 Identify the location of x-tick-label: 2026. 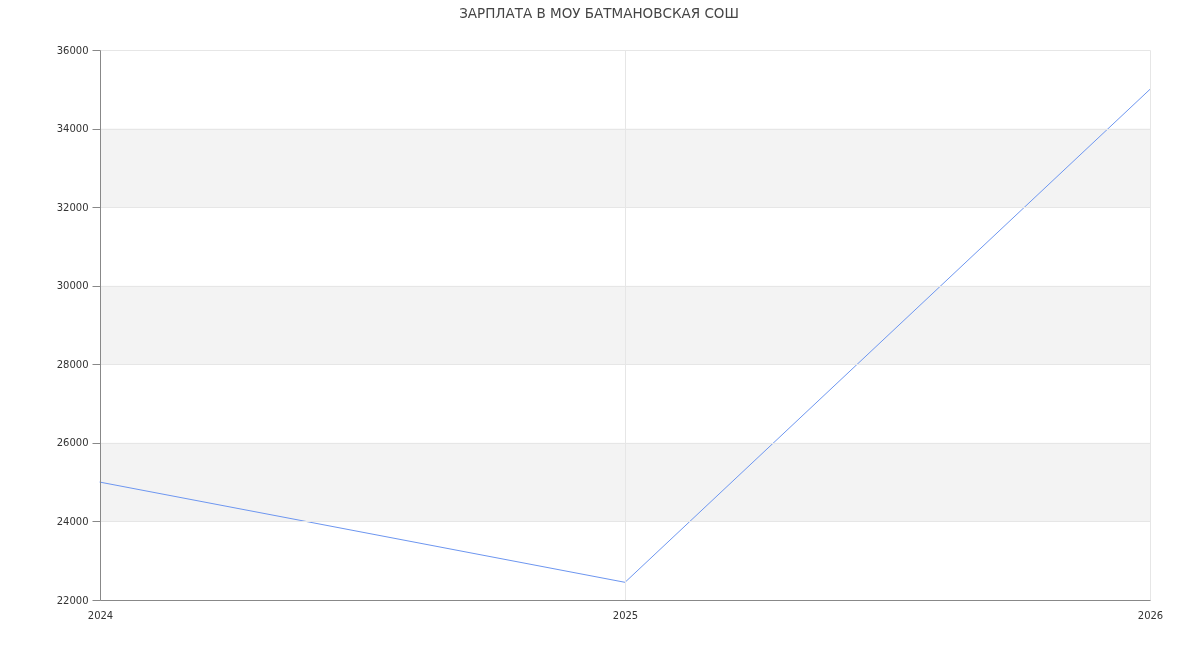
(1150, 615).